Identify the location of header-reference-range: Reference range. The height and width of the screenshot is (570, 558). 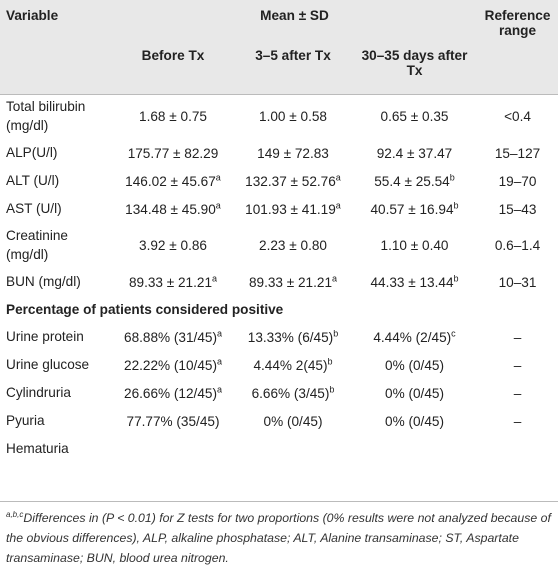
(517, 23).